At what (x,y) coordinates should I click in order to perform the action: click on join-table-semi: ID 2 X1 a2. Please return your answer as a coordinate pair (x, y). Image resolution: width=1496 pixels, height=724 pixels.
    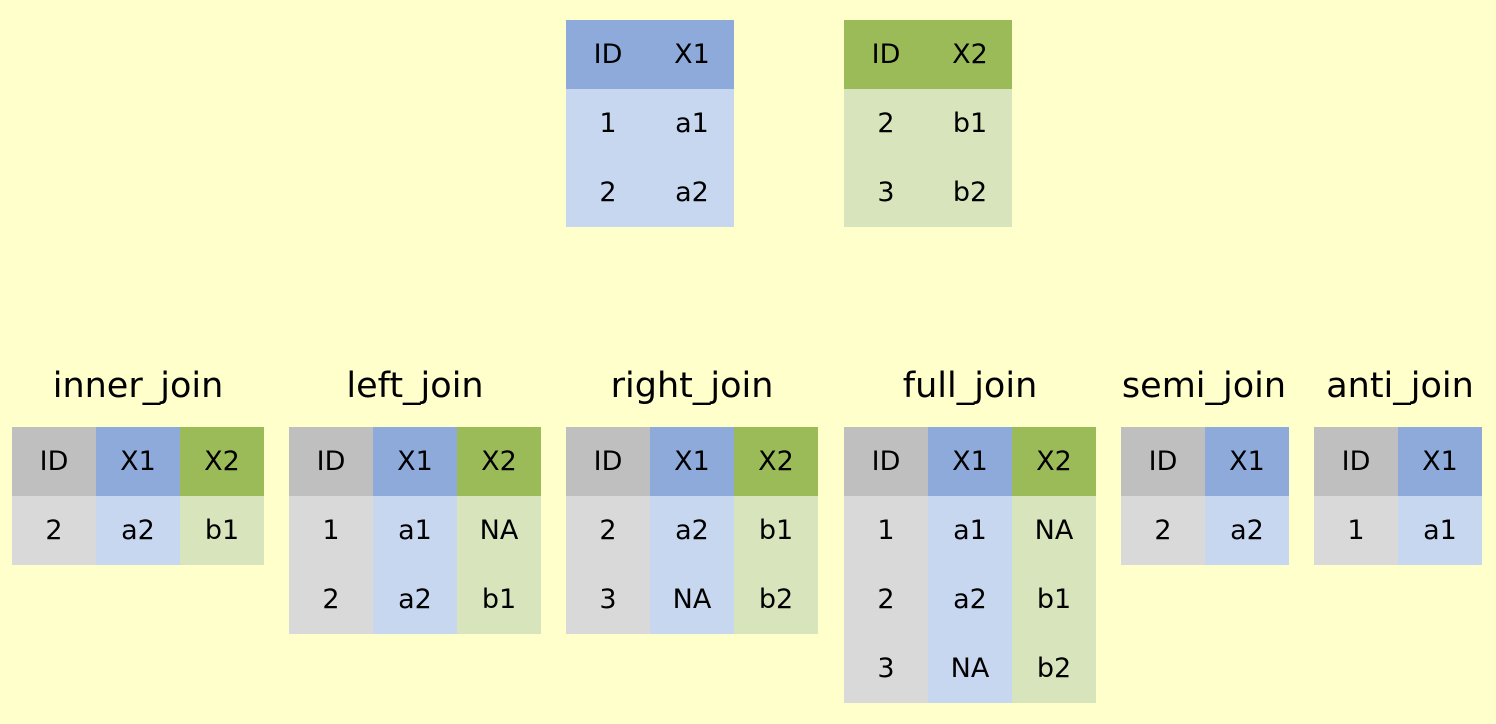
    Looking at the image, I should click on (1205, 496).